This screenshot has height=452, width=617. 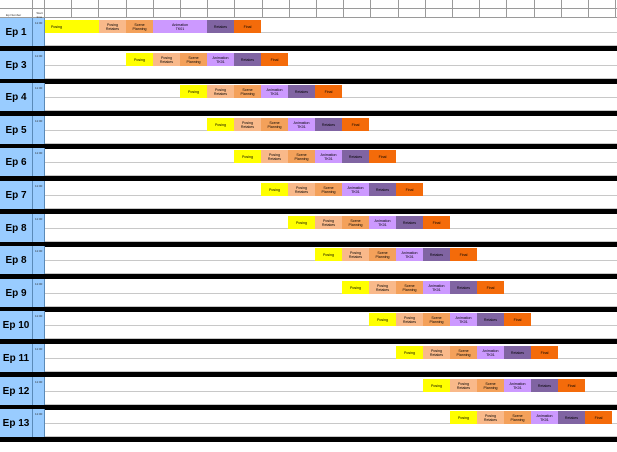 What do you see at coordinates (16, 32) in the screenshot?
I see `episode-label: Ep 1` at bounding box center [16, 32].